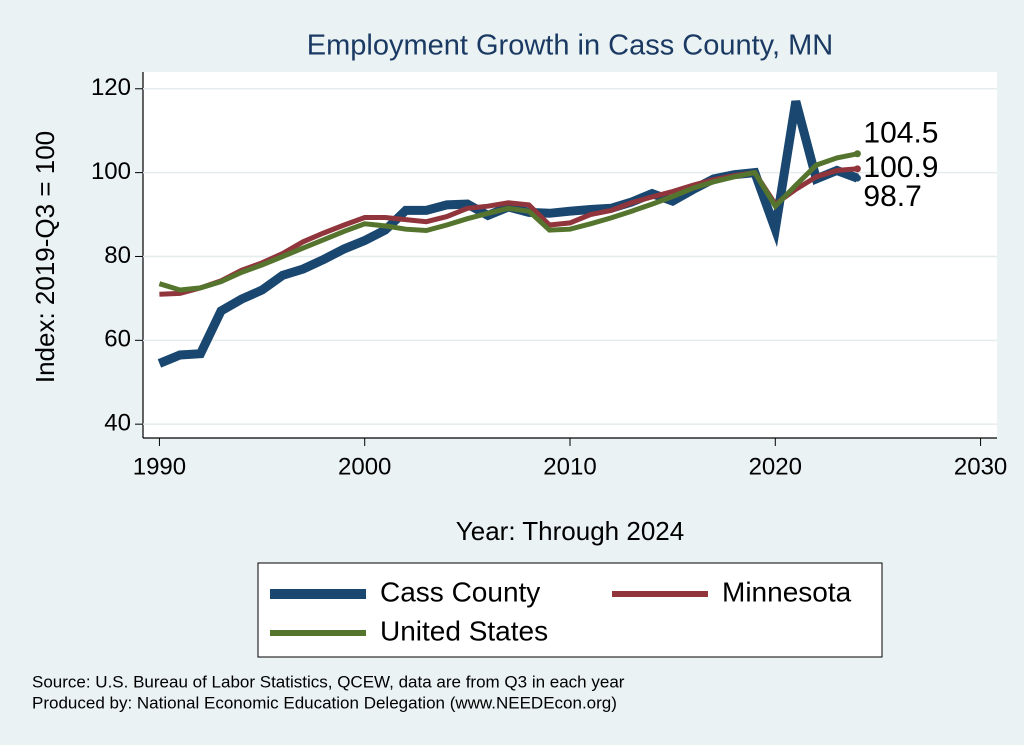 The image size is (1024, 745). What do you see at coordinates (117, 423) in the screenshot?
I see `y-tick-label: 40` at bounding box center [117, 423].